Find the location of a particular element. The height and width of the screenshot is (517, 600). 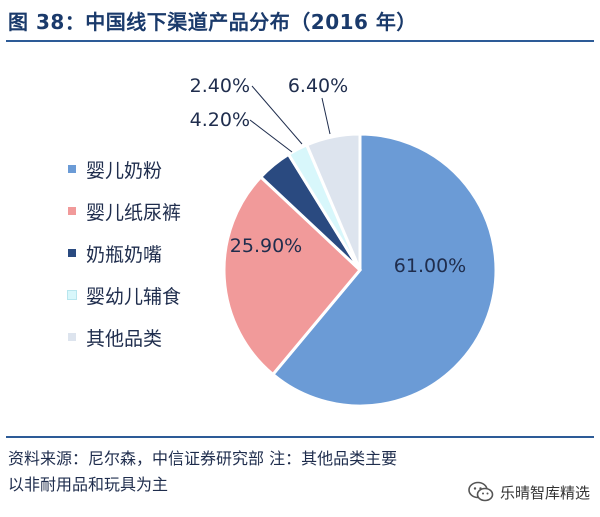

title-divider is located at coordinates (300, 41).